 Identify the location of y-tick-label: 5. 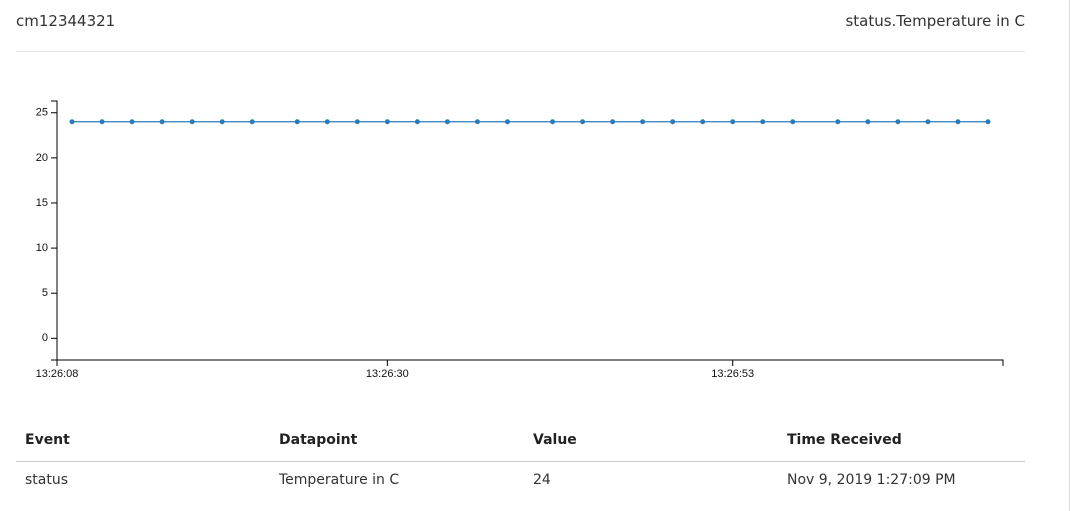
(45, 293).